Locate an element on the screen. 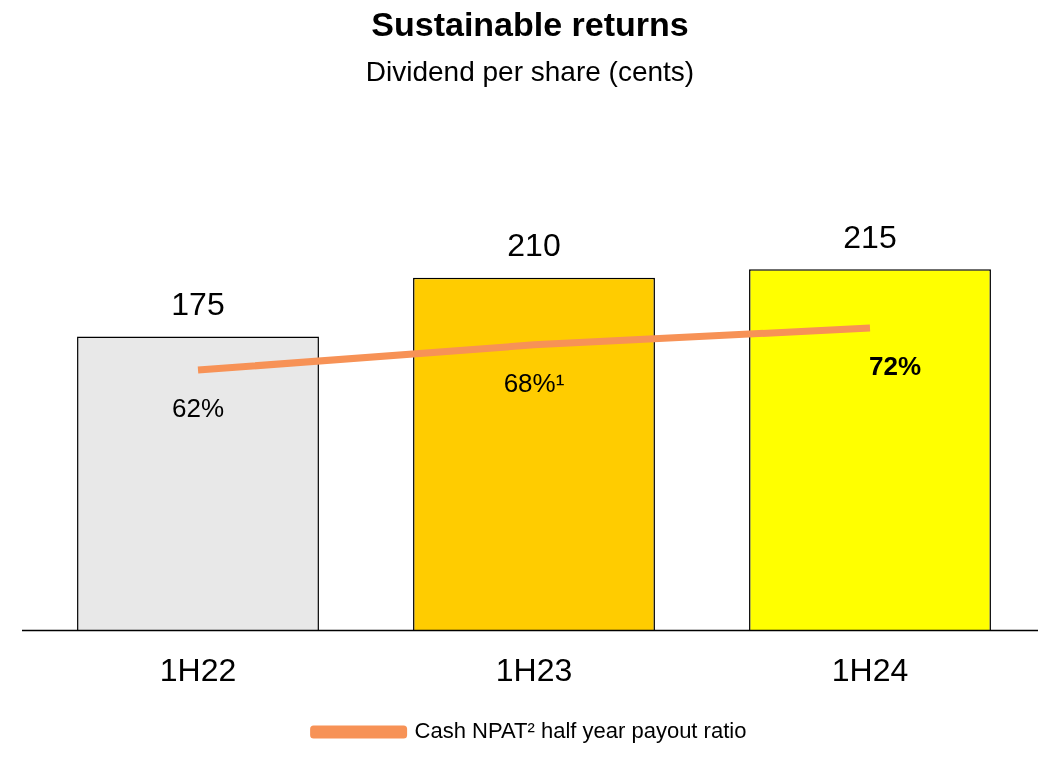 This screenshot has height=758, width=1043. legend-label: Cash NPAT² half year payout ratio is located at coordinates (580, 731).